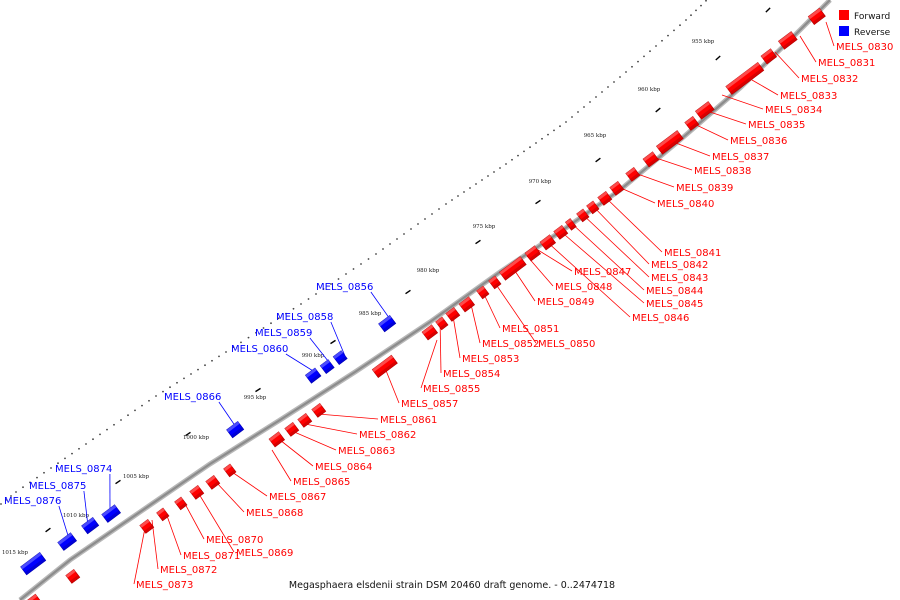 The width and height of the screenshot is (900, 600). What do you see at coordinates (484, 227) in the screenshot?
I see `scale-label: 975 kbp` at bounding box center [484, 227].